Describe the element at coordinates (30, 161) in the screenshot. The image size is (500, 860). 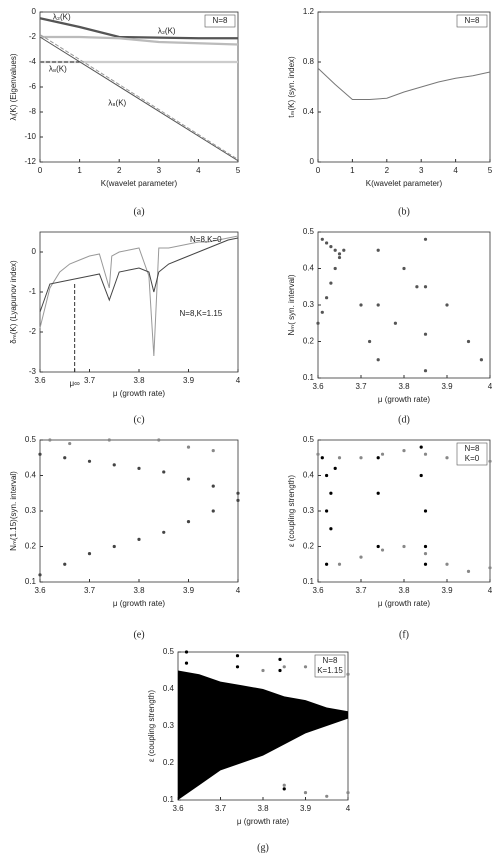
I see `y-tick-label: -12` at that location.